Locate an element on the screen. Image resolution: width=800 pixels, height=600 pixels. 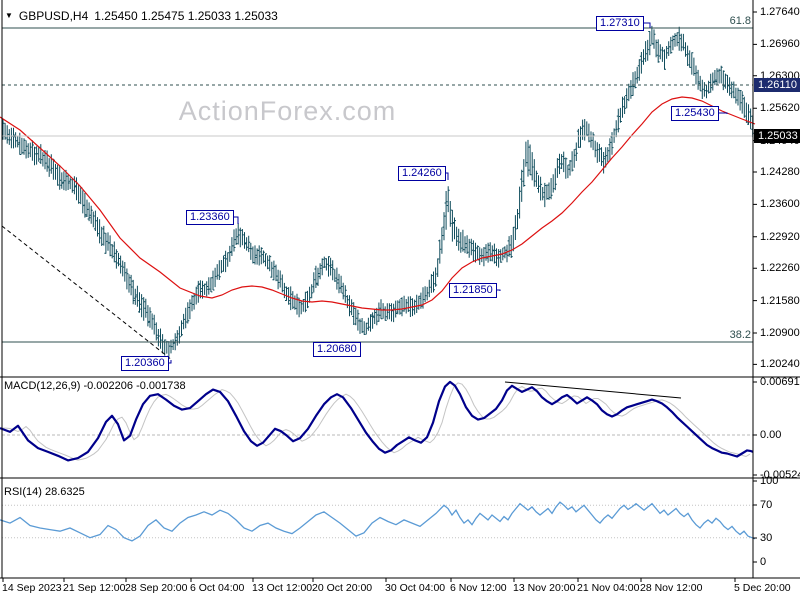
date-axis-label: 28 Nov 12:00 is located at coordinates (671, 588).